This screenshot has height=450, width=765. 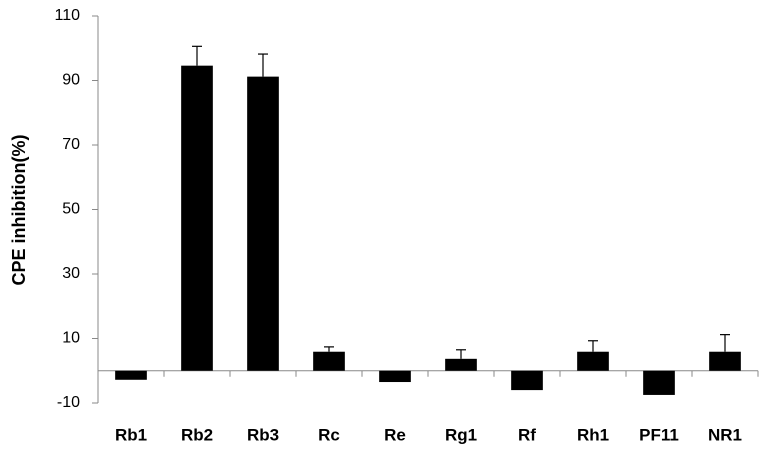 What do you see at coordinates (329, 434) in the screenshot?
I see `x-tick-label: Rc` at bounding box center [329, 434].